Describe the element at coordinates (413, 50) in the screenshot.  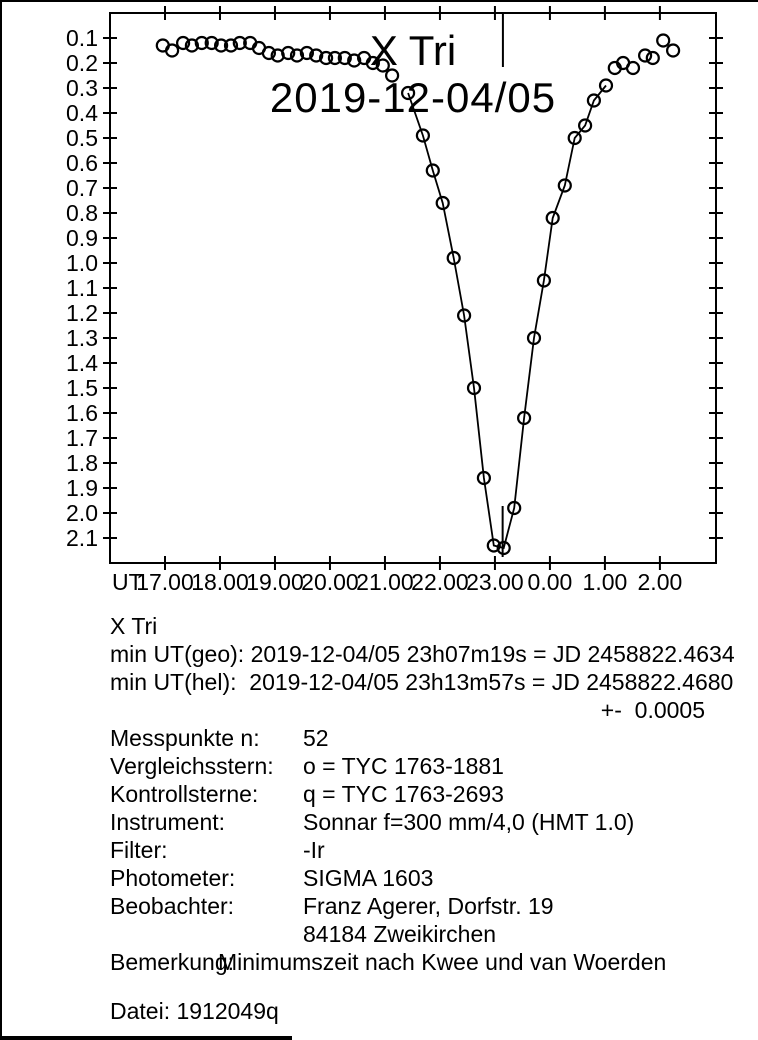
I see `chart-title: X Tri` at that location.